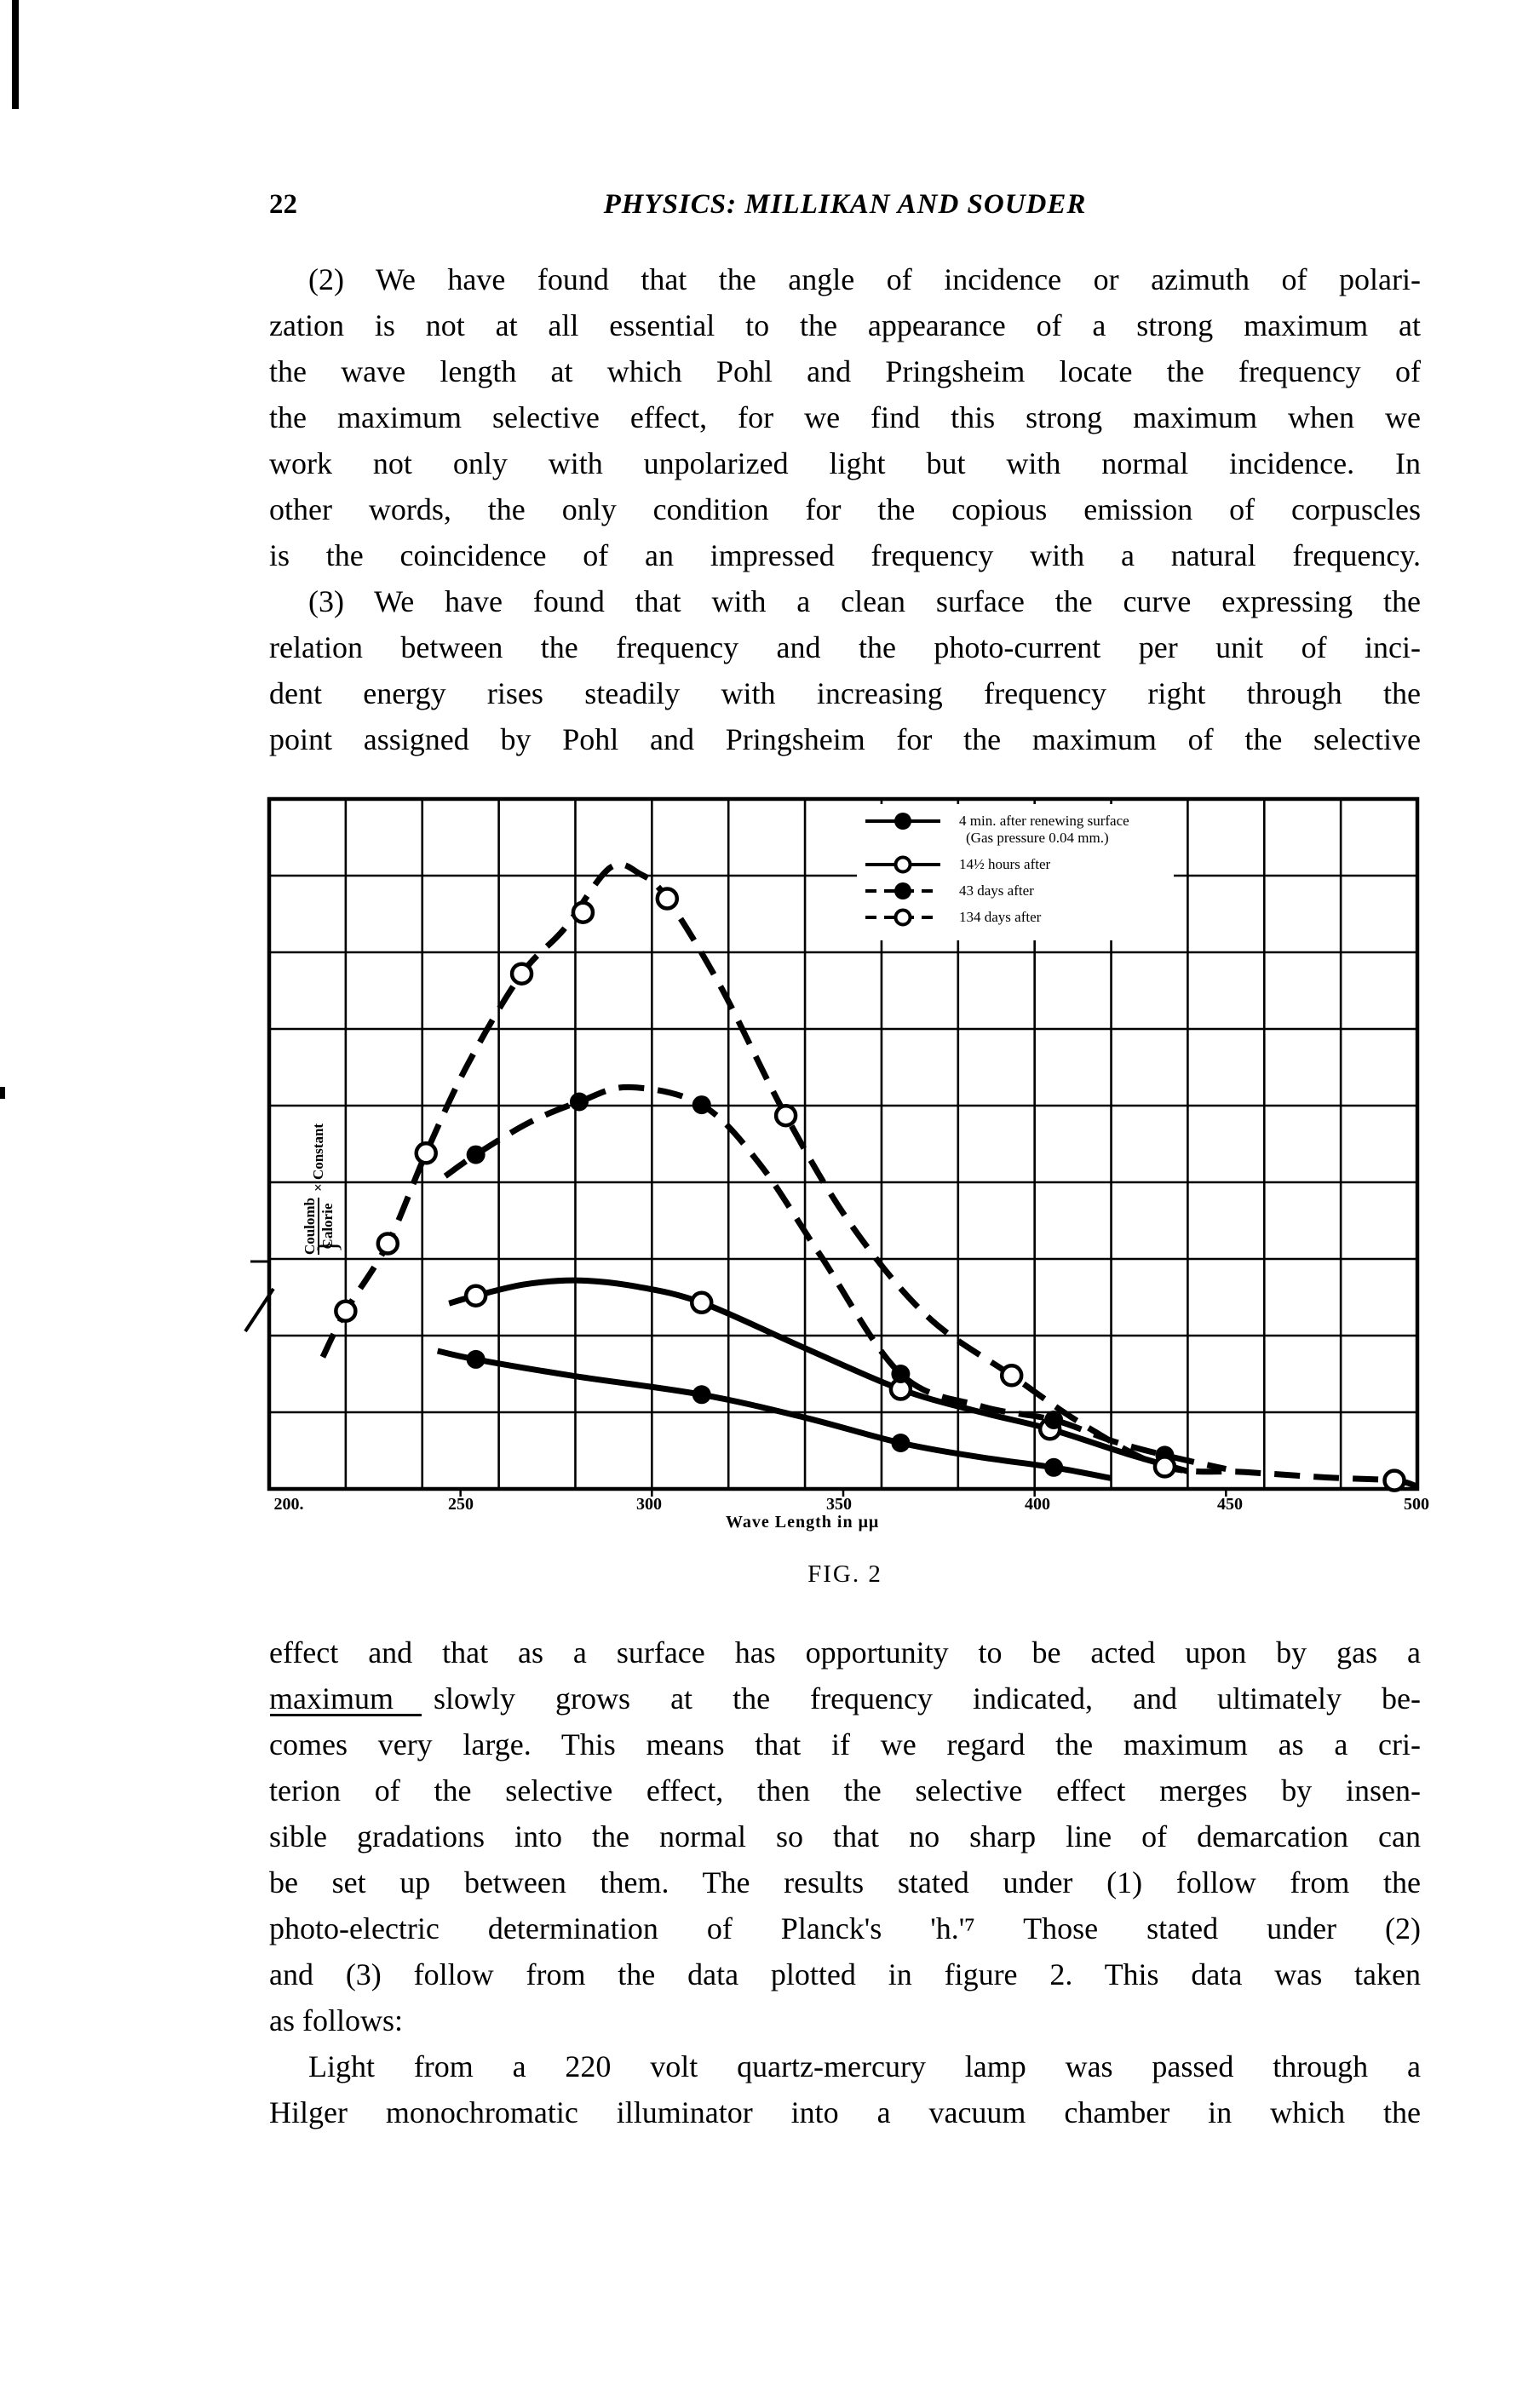  What do you see at coordinates (902, 821) in the screenshot?
I see `solid-line-filled-circle-icon` at bounding box center [902, 821].